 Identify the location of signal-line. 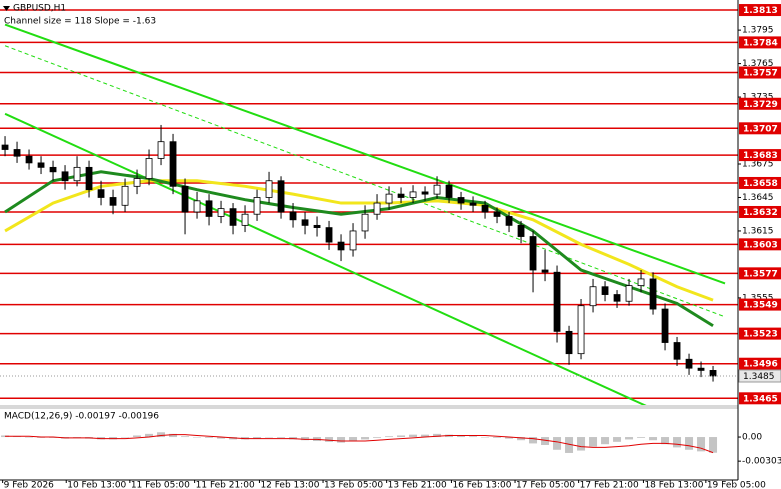
(359, 444).